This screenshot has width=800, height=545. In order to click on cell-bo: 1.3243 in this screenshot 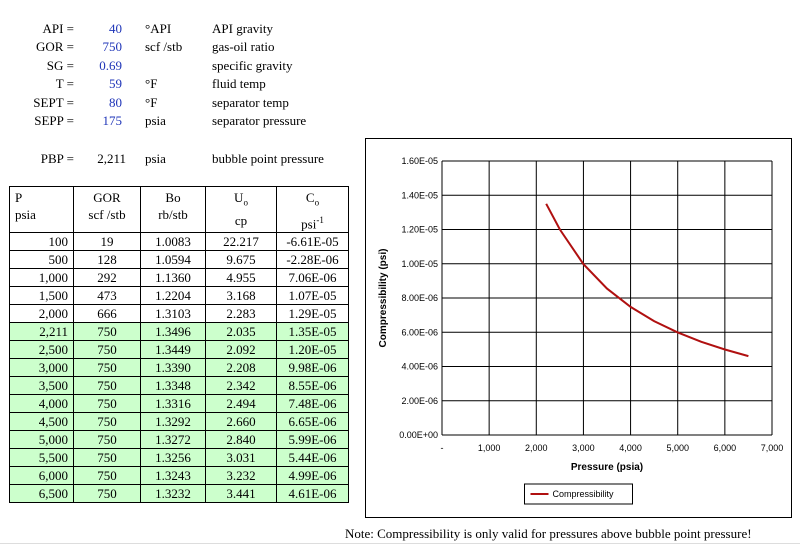, I will do `click(173, 475)`.